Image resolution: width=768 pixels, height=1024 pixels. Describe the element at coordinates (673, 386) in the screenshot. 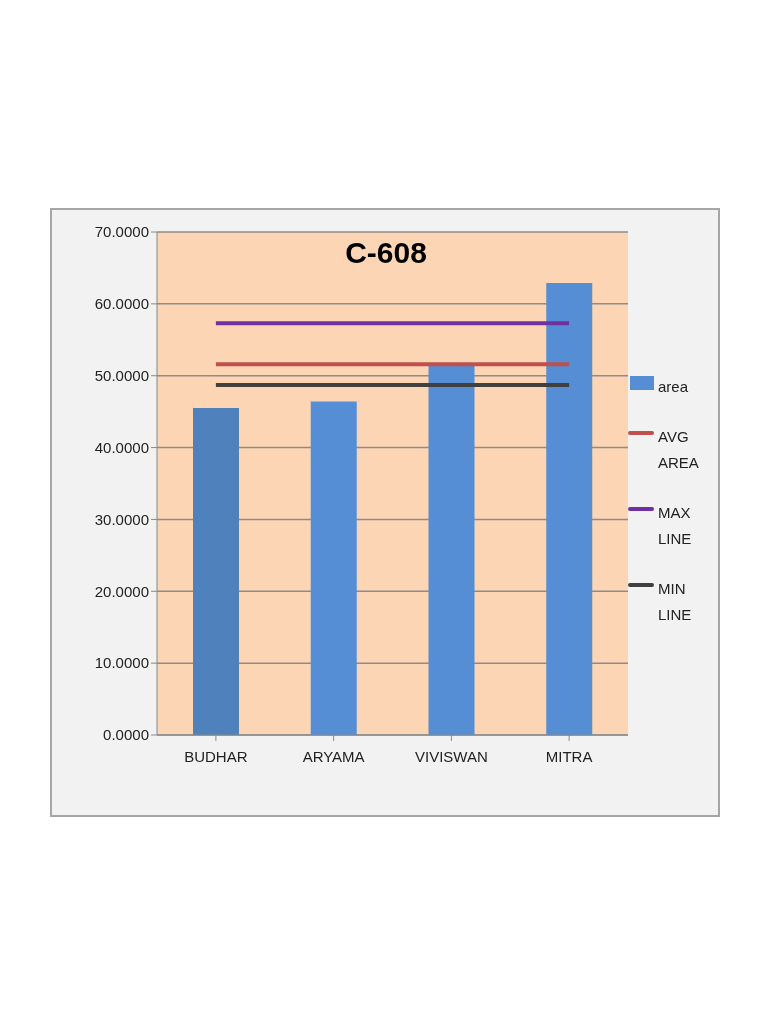

I see `legend-label: area` at that location.